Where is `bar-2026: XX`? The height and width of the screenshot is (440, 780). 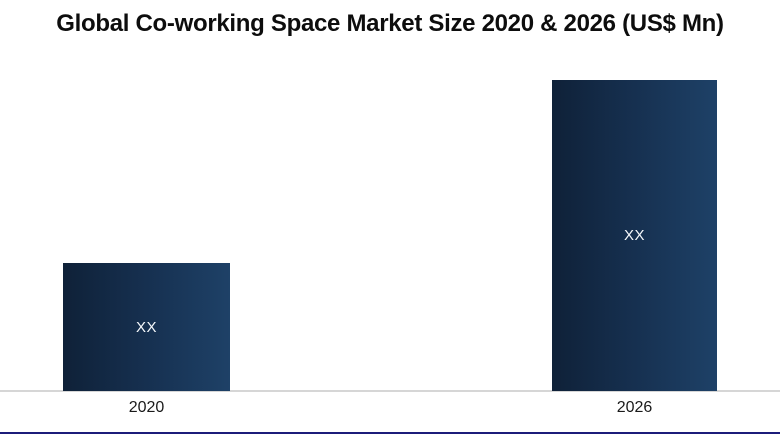
bar-2026: XX is located at coordinates (634, 235).